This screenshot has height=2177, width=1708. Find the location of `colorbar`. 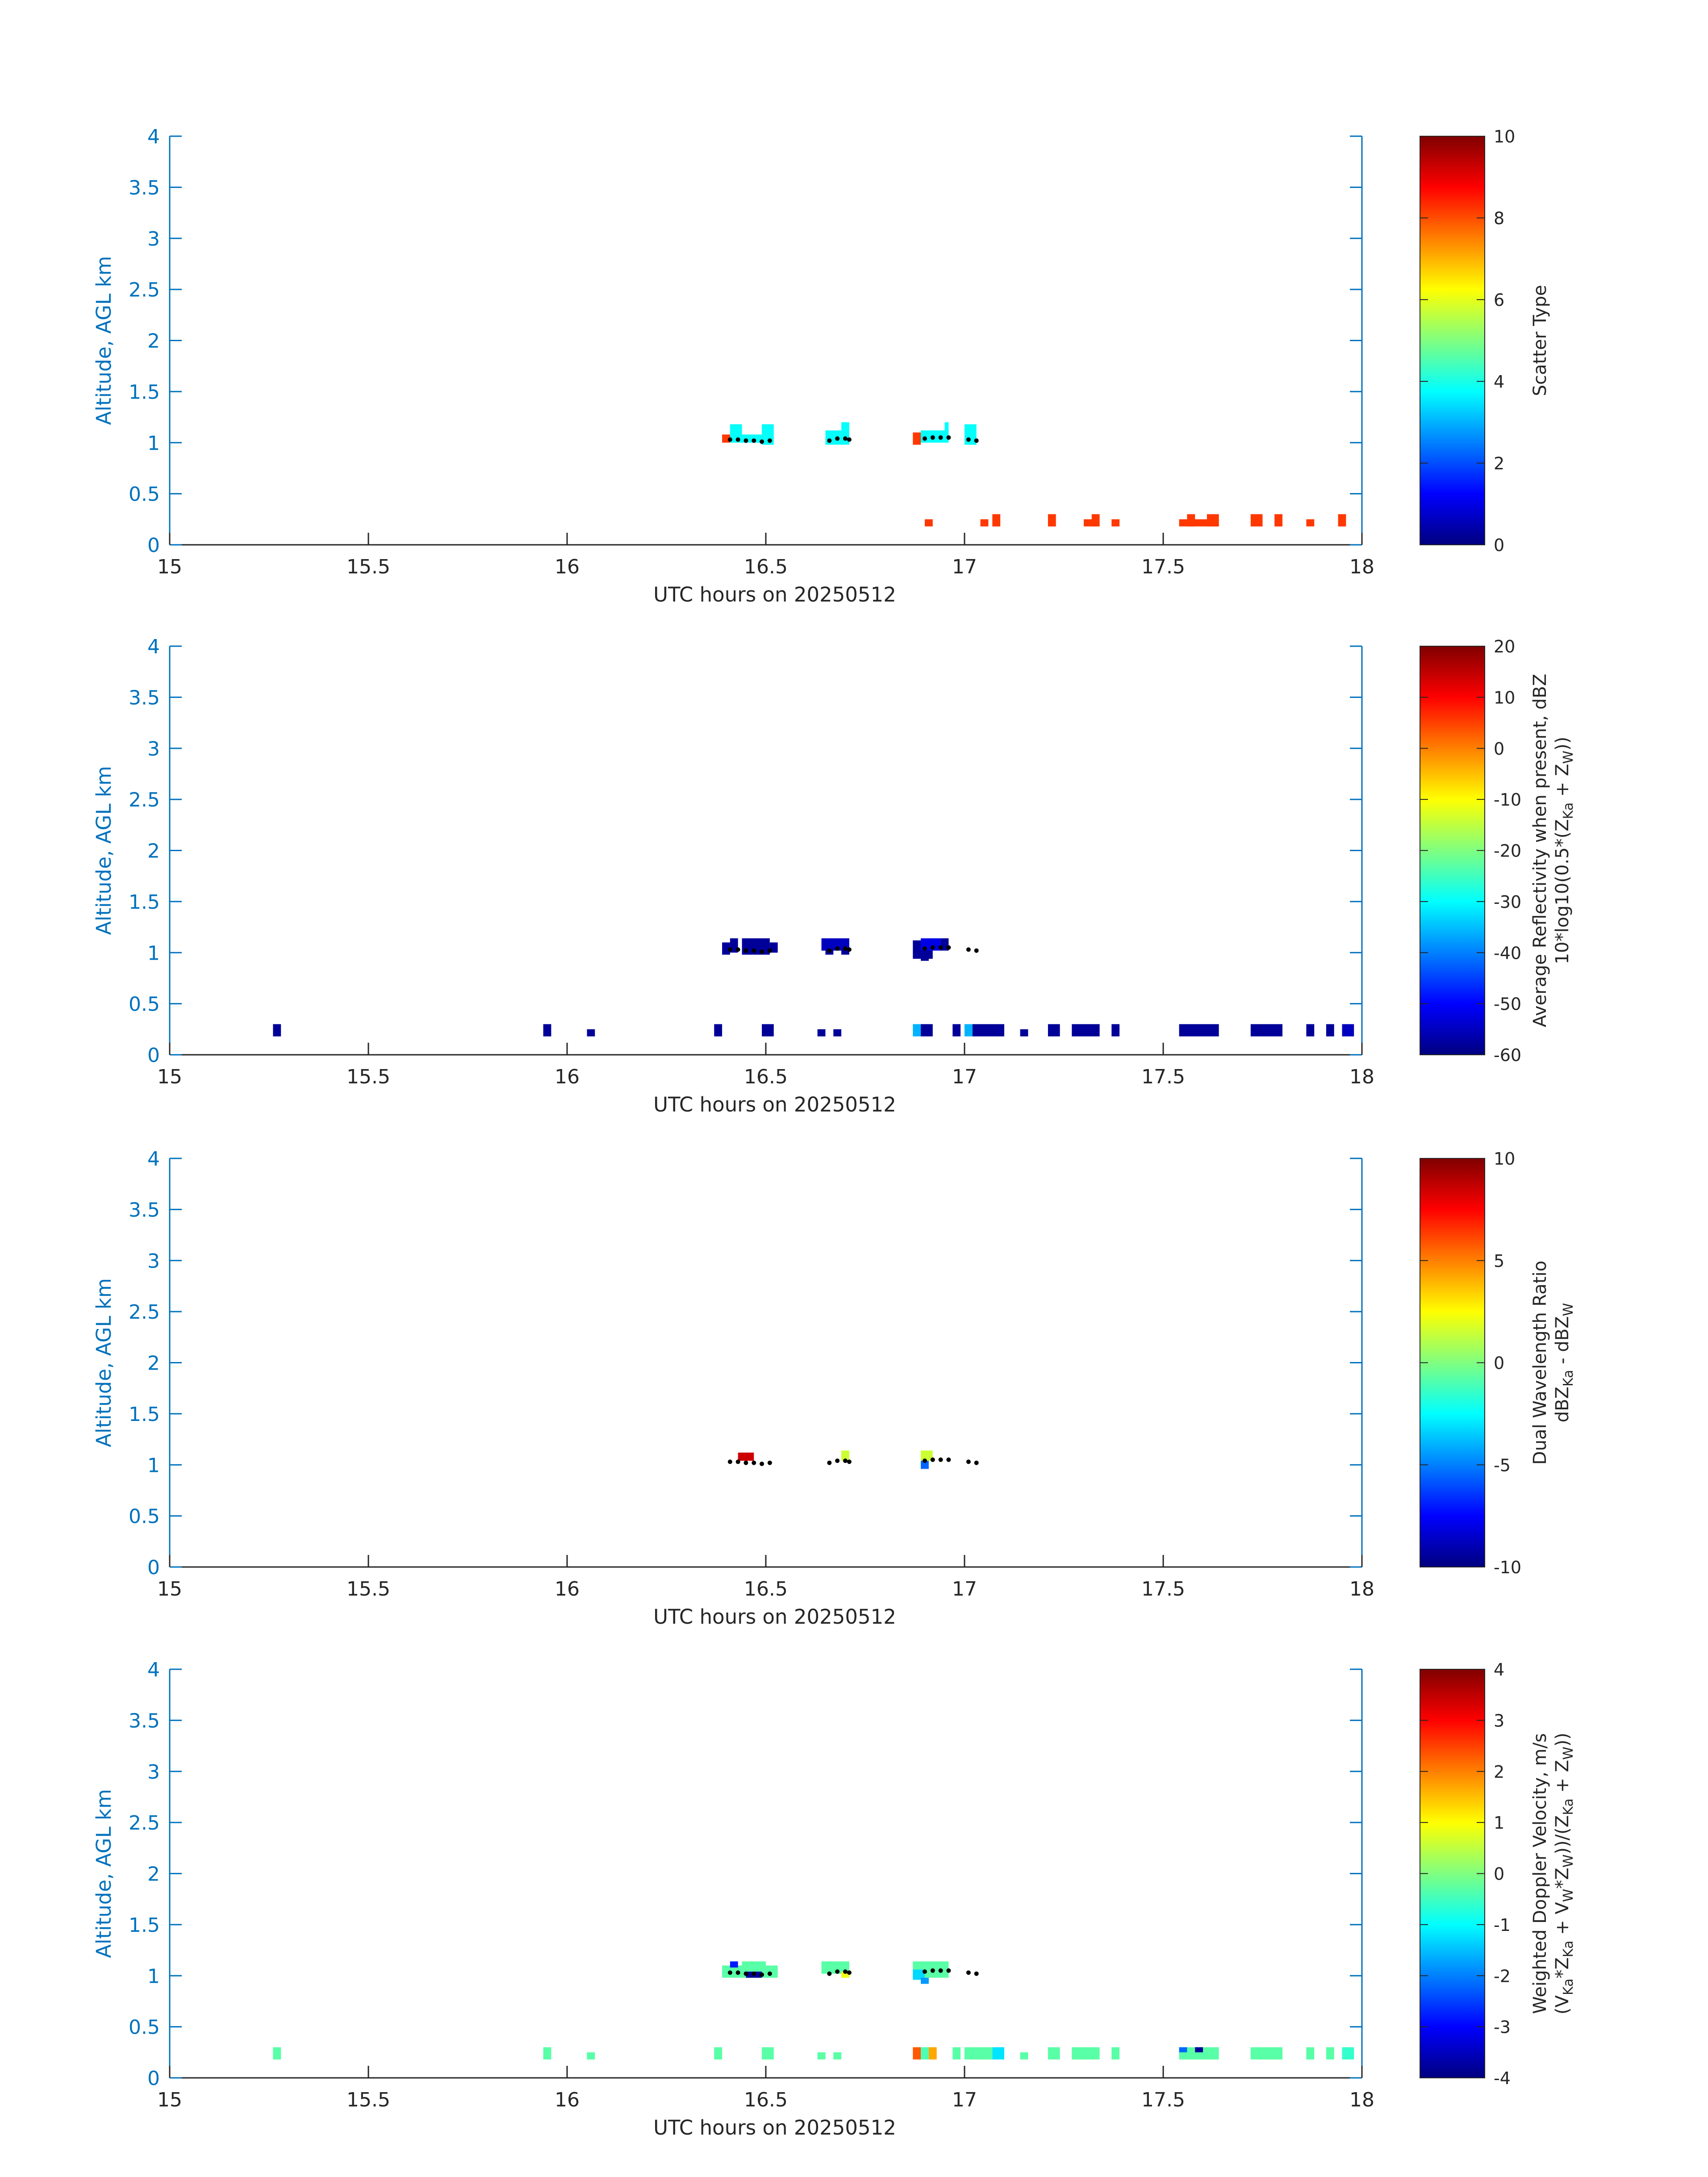

colorbar is located at coordinates (1452, 850).